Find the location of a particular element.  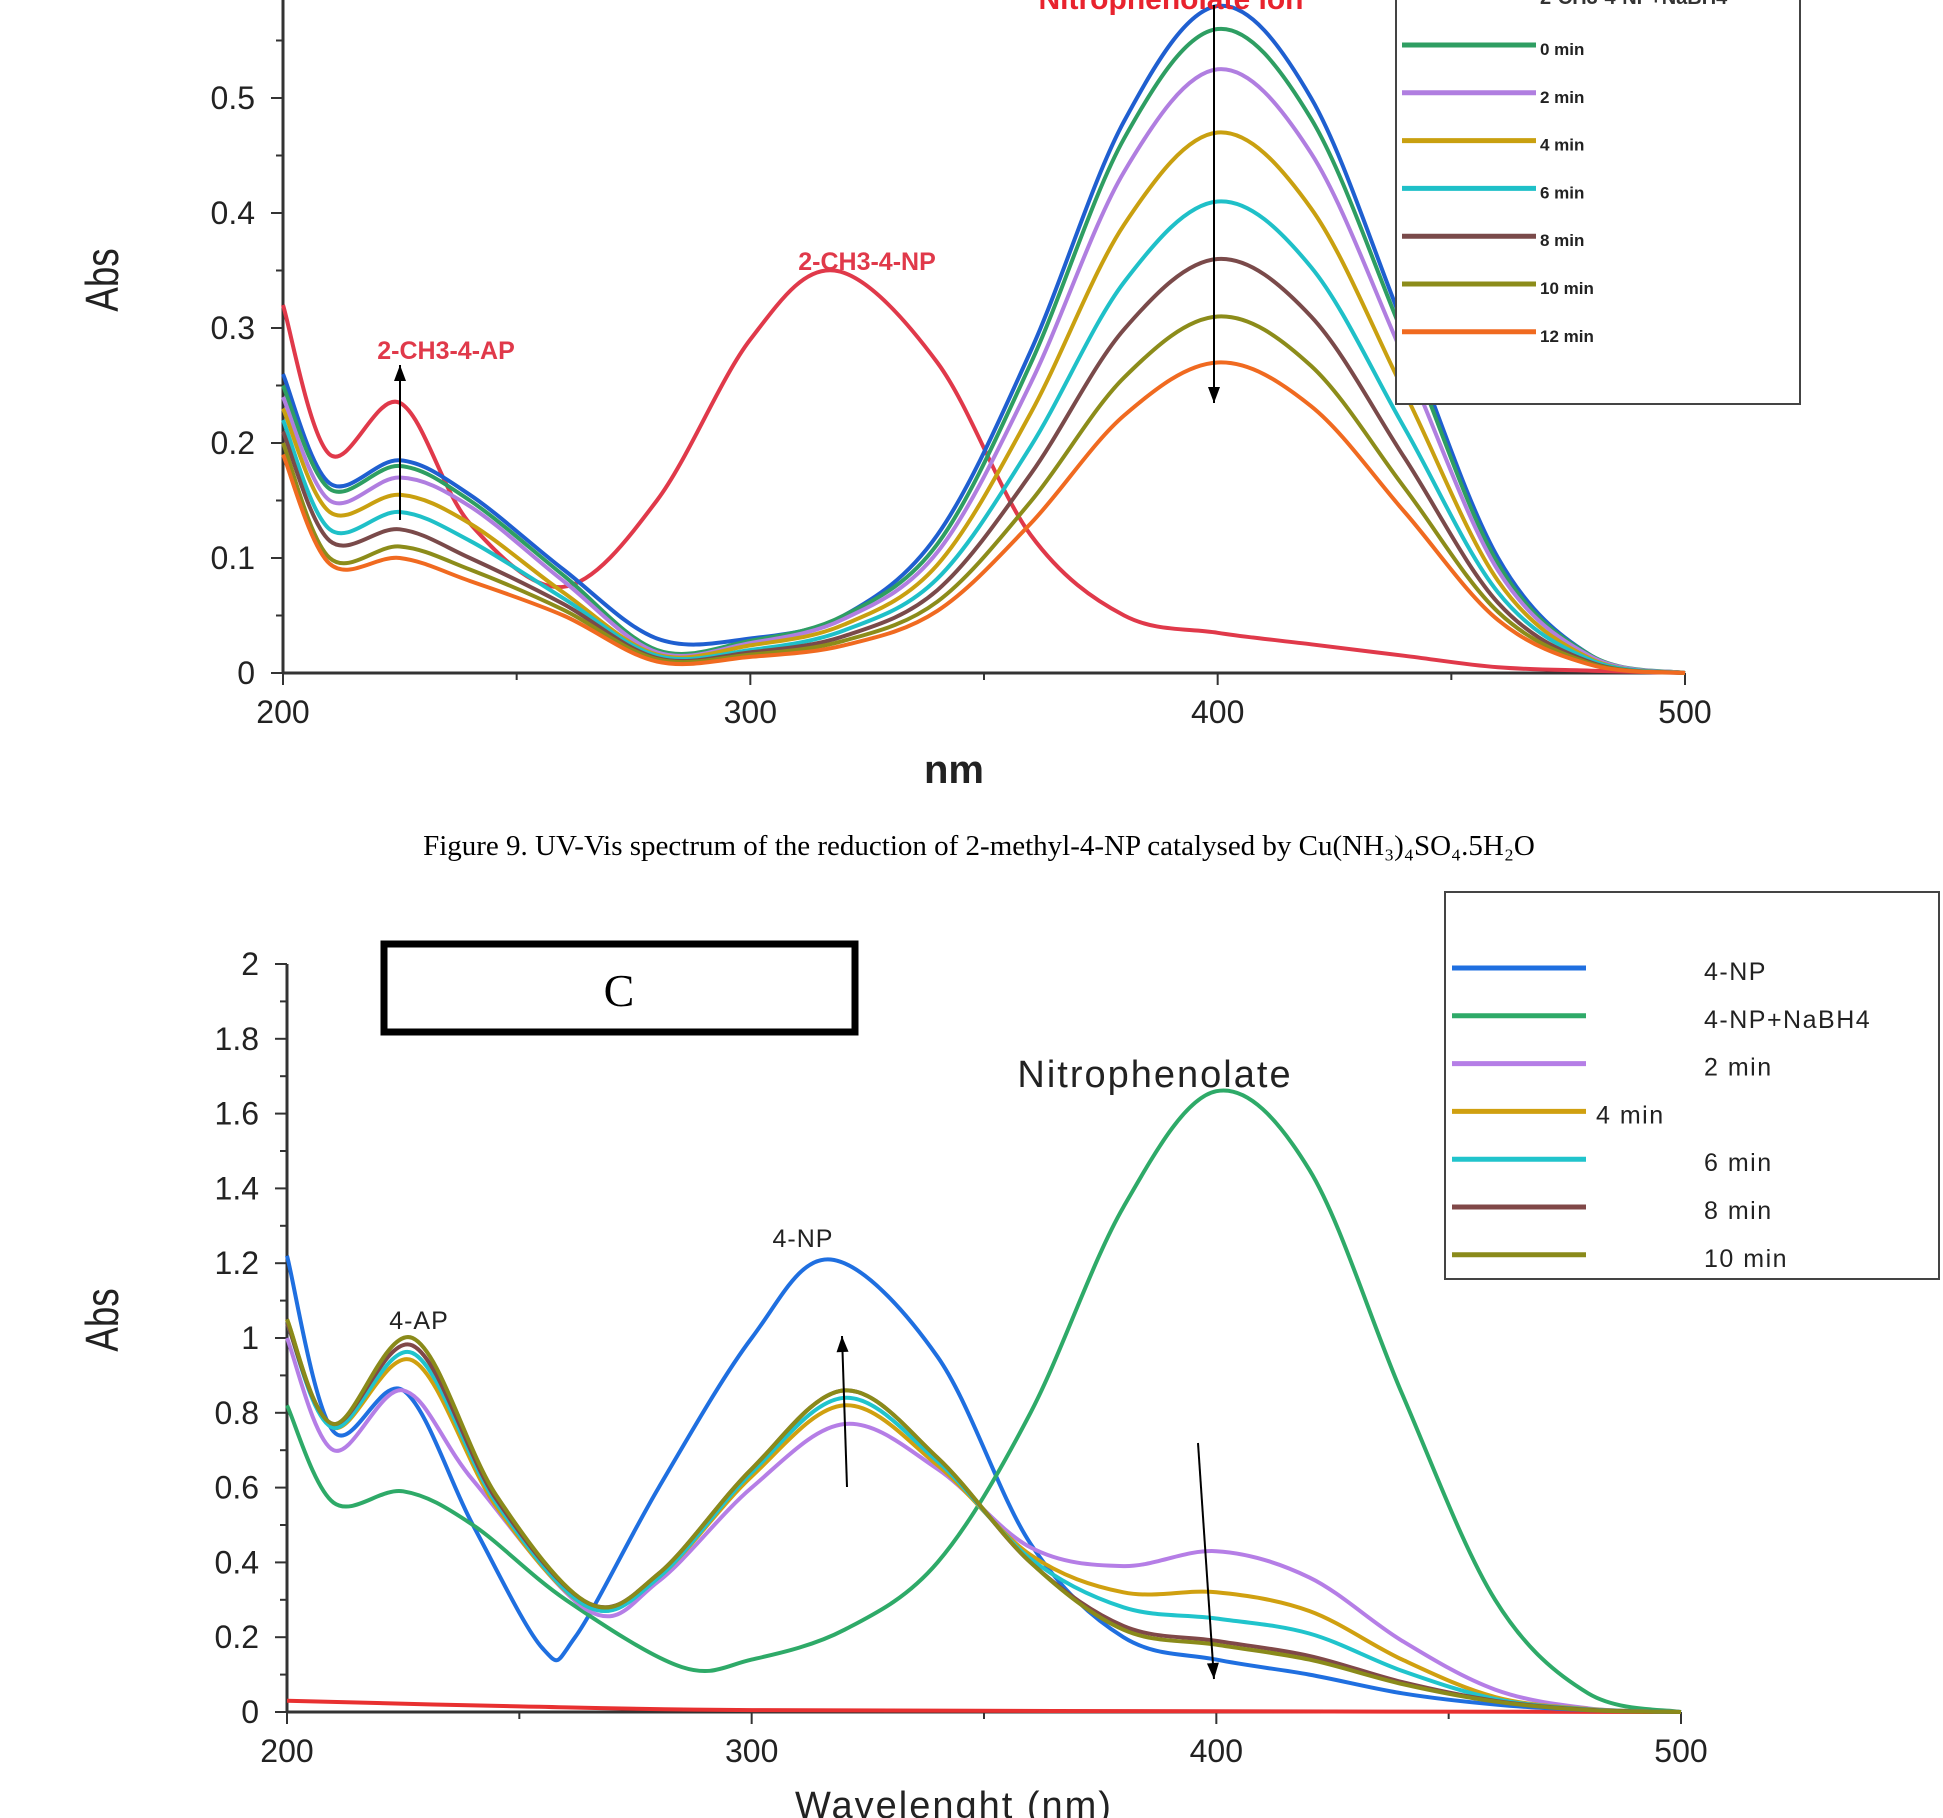

y-tick-label: 1.8 is located at coordinates (237, 1039).